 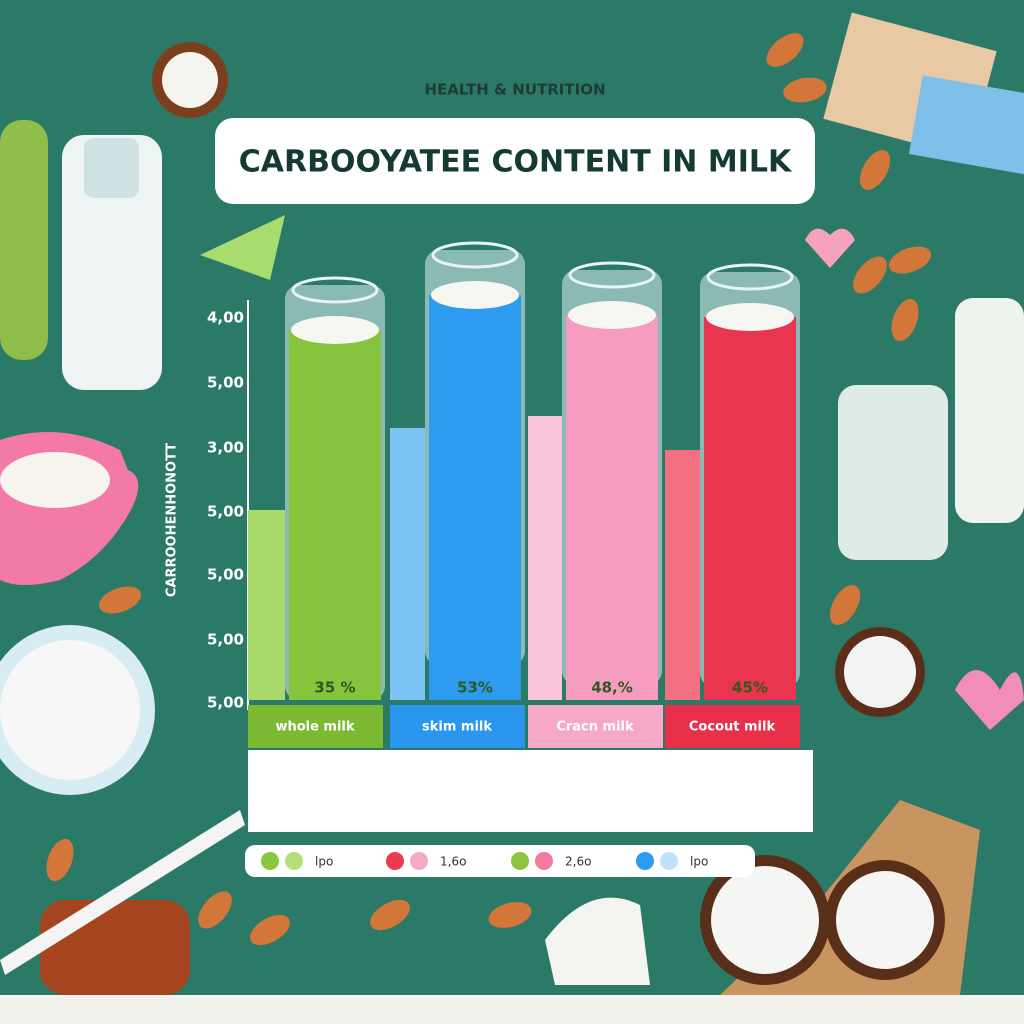 What do you see at coordinates (225, 318) in the screenshot?
I see `tick-label: 4,00` at bounding box center [225, 318].